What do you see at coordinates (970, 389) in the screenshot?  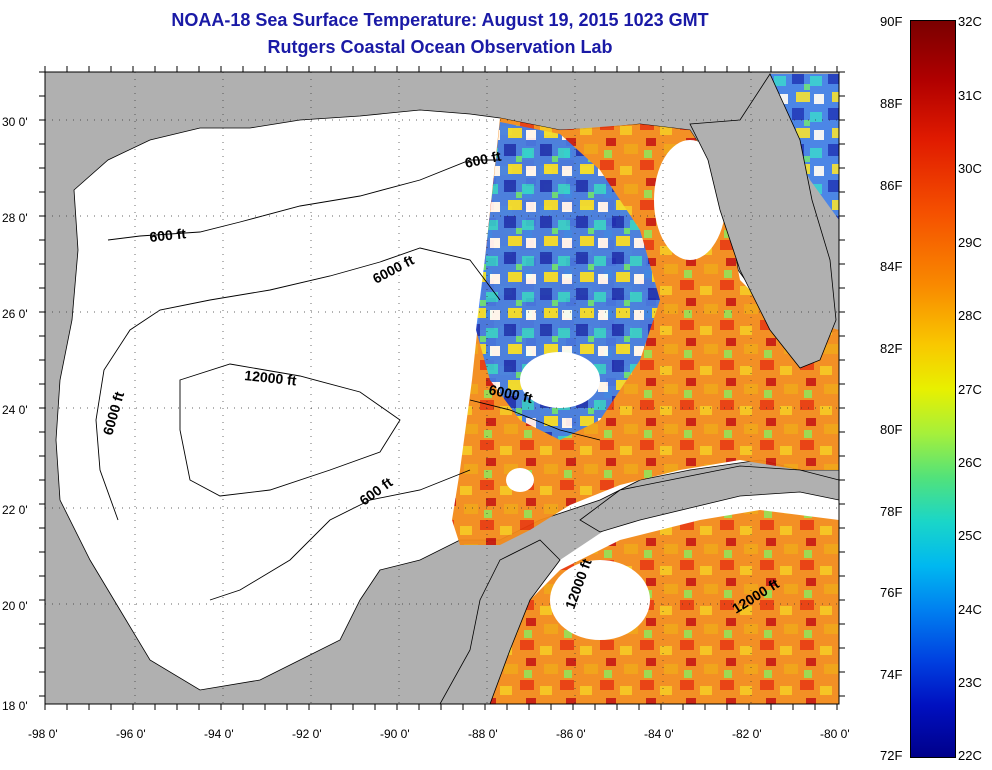 I see `colorbar-c-label: 27C` at bounding box center [970, 389].